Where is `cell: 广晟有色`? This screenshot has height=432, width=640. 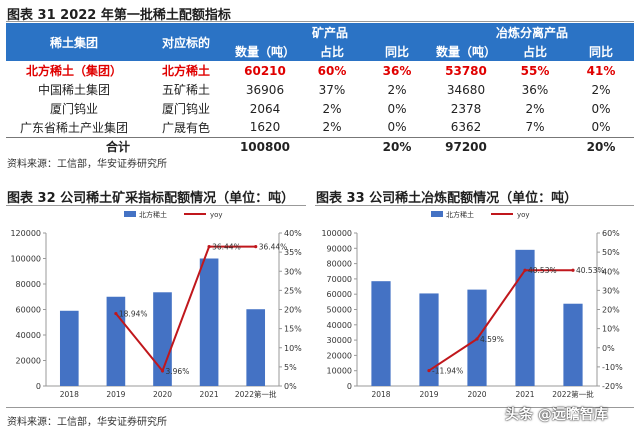
cell: 广晟有色 is located at coordinates (185, 127).